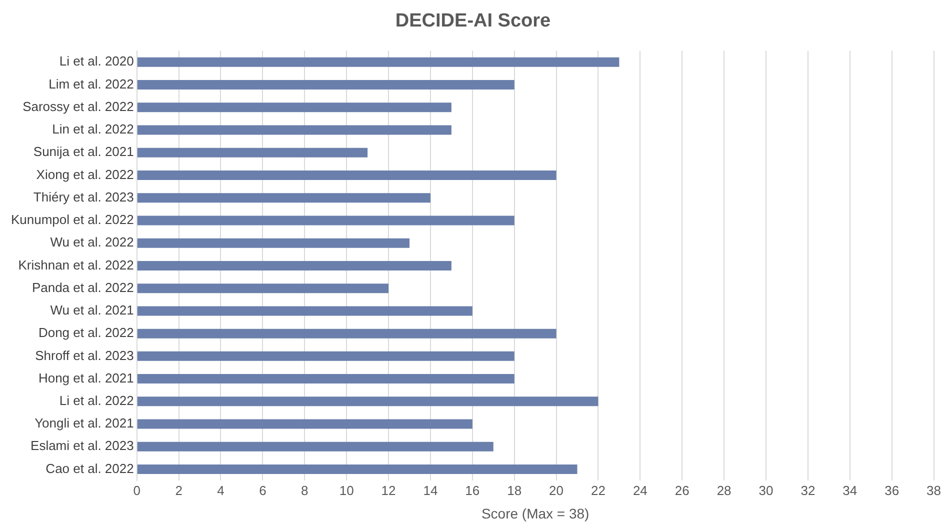 This screenshot has width=944, height=529. Describe the element at coordinates (90, 468) in the screenshot. I see `y-tick-label: Cao et al. 2022` at that location.